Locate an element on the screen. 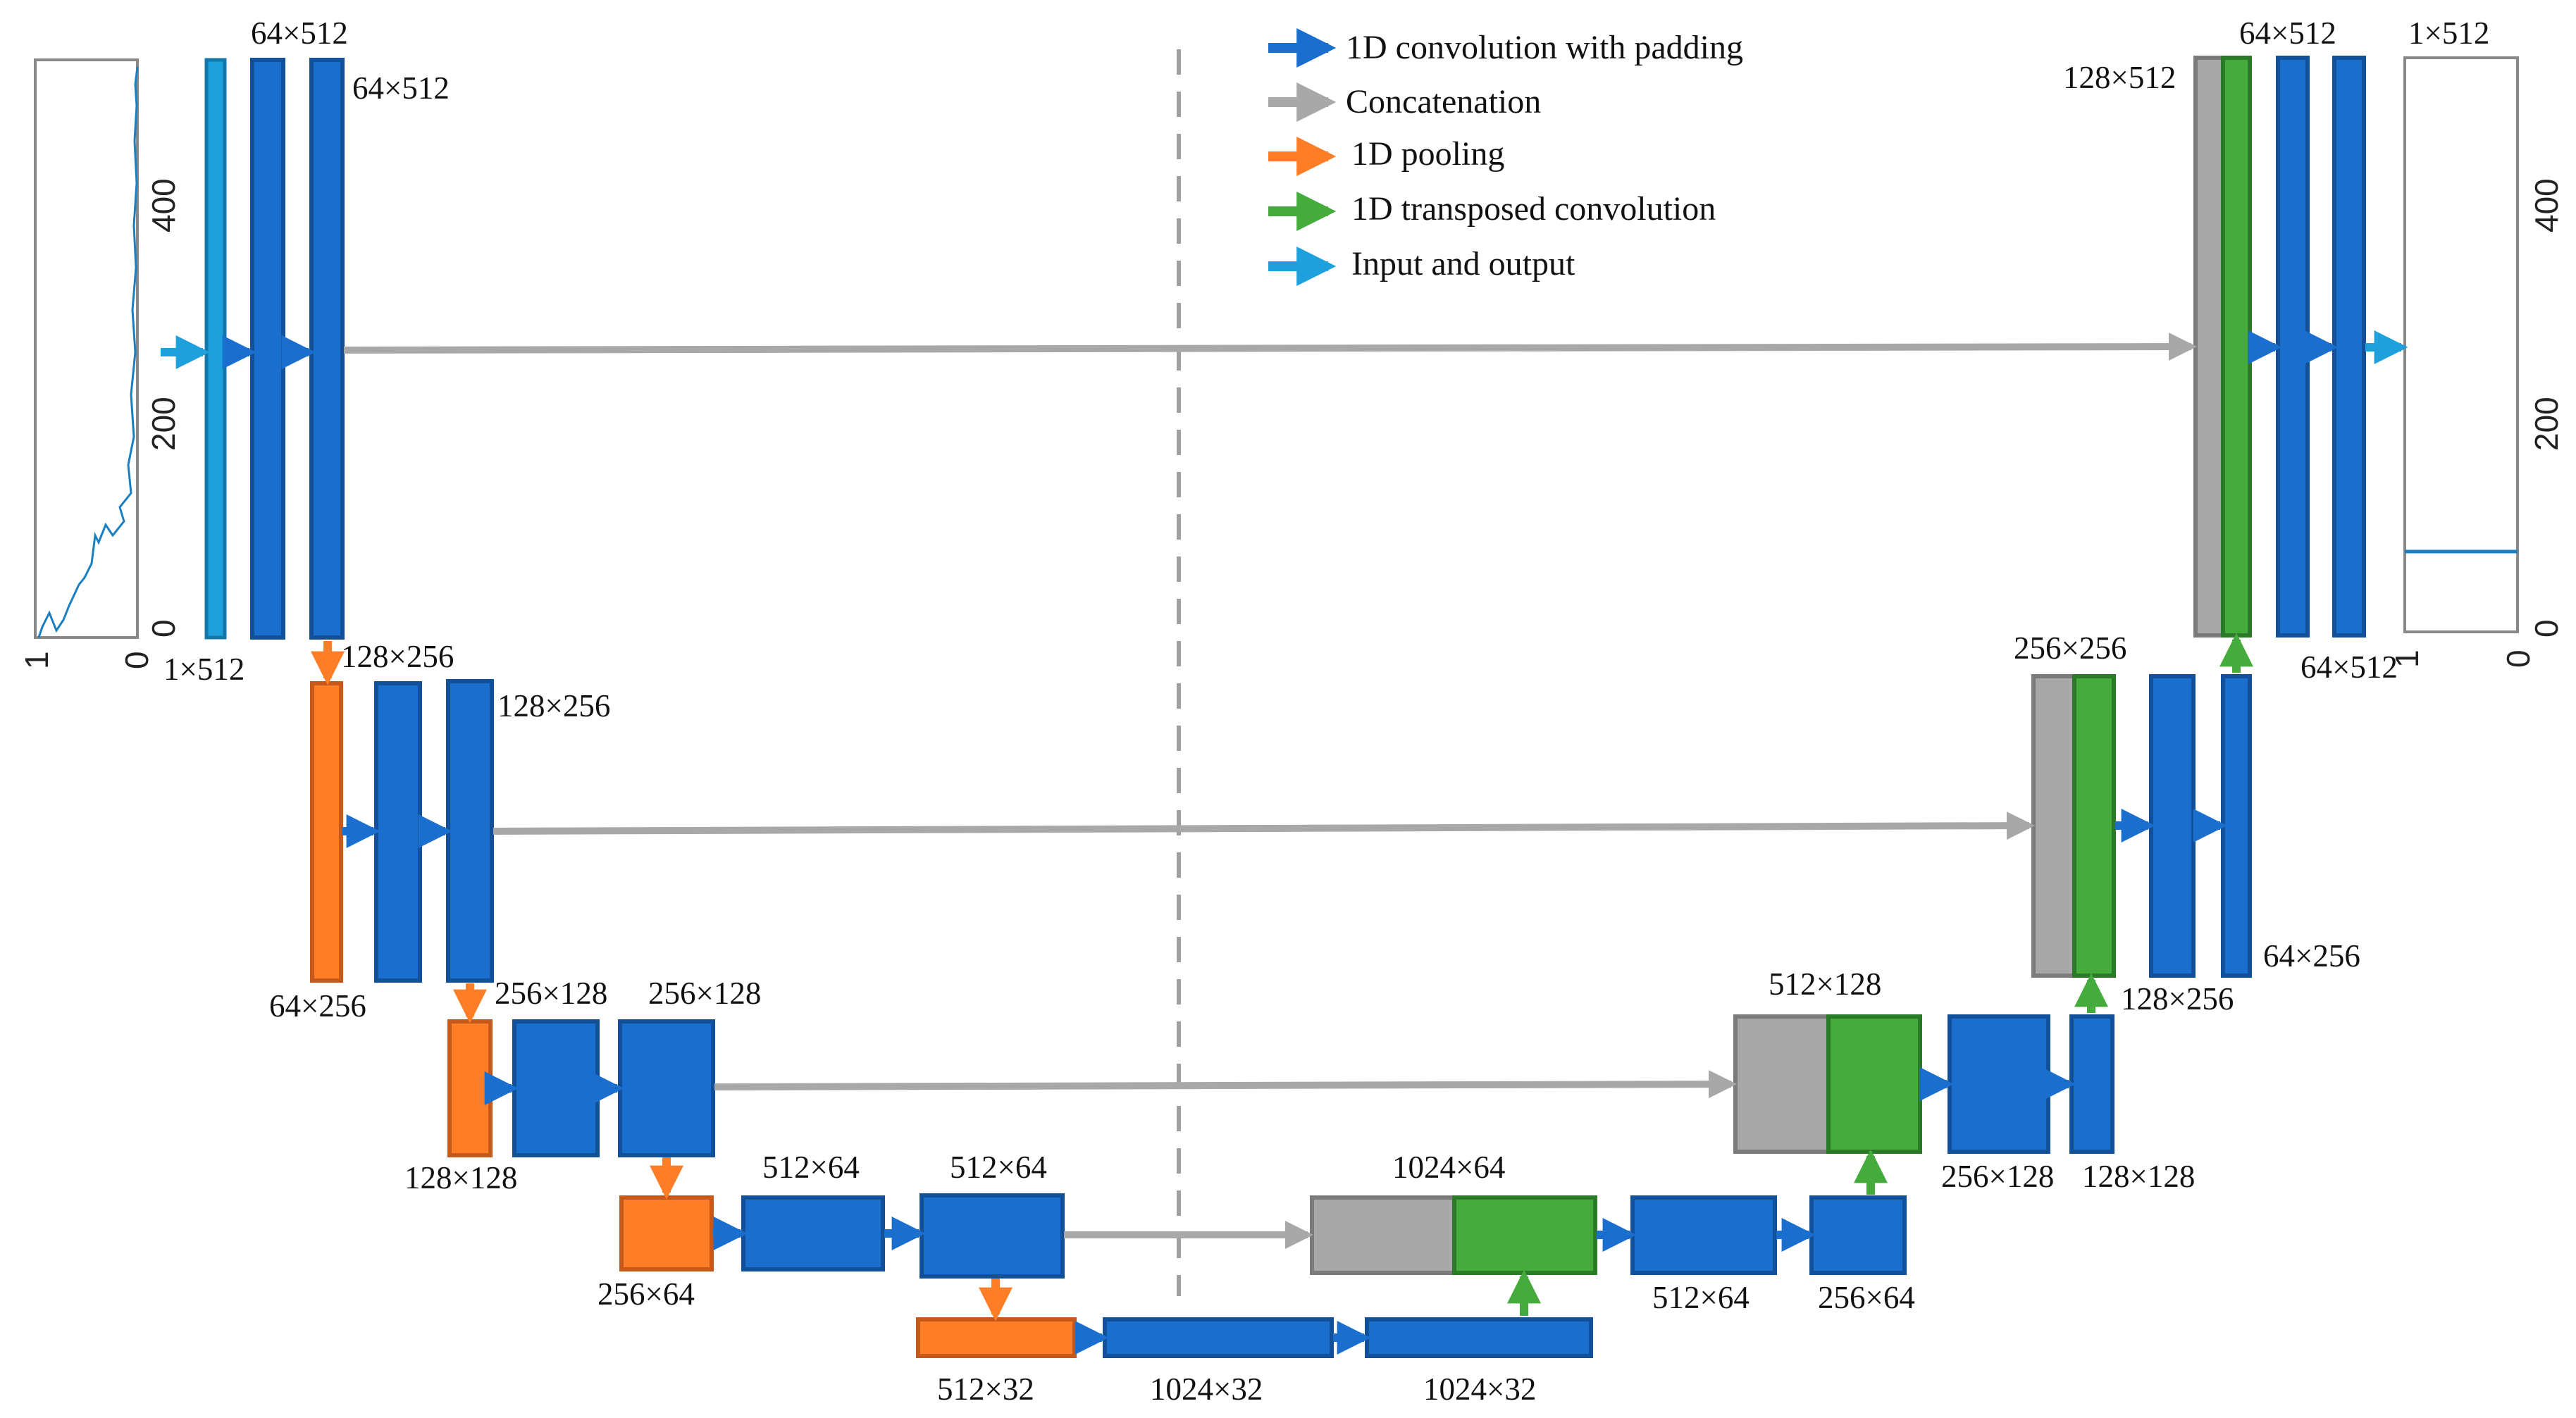 This screenshot has height=1418, width=2576. label-dec4-1024x64: 1024×64 is located at coordinates (1448, 1167).